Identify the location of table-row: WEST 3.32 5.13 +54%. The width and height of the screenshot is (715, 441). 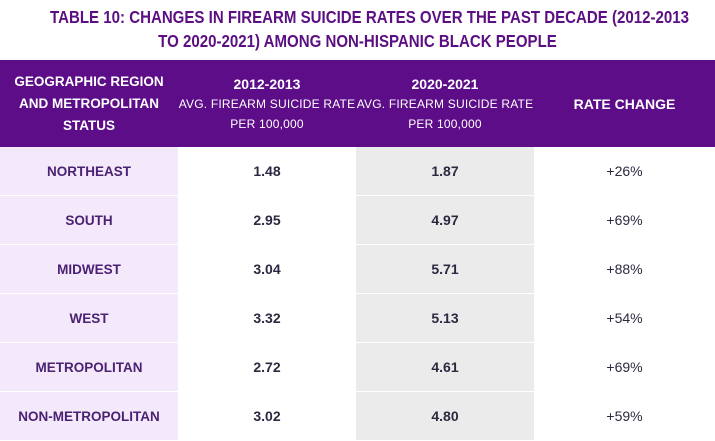
(357, 318).